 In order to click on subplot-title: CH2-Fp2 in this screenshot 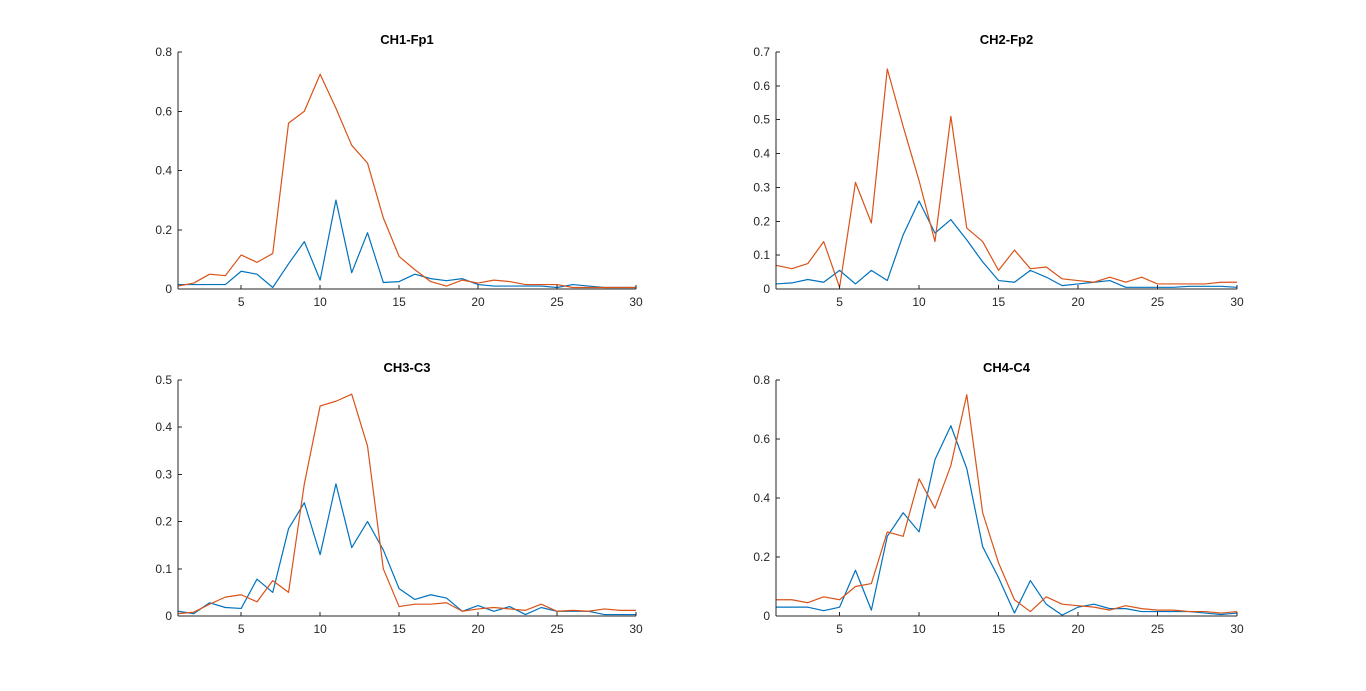, I will do `click(1006, 39)`.